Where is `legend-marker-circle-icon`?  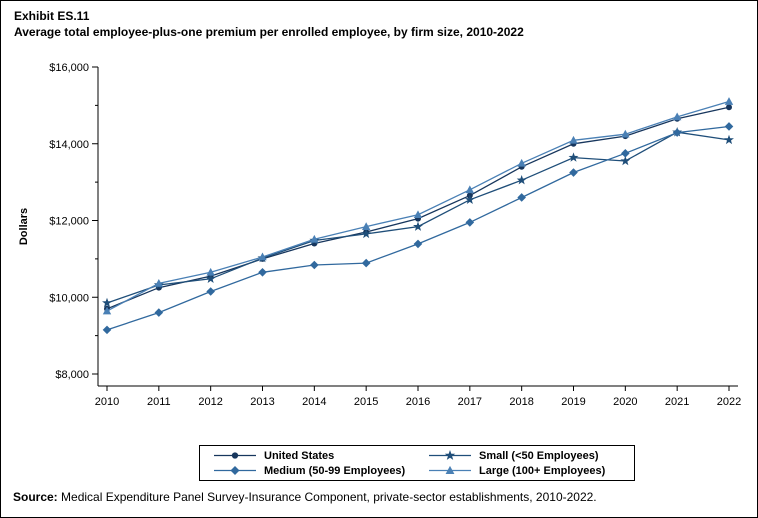 legend-marker-circle-icon is located at coordinates (235, 455).